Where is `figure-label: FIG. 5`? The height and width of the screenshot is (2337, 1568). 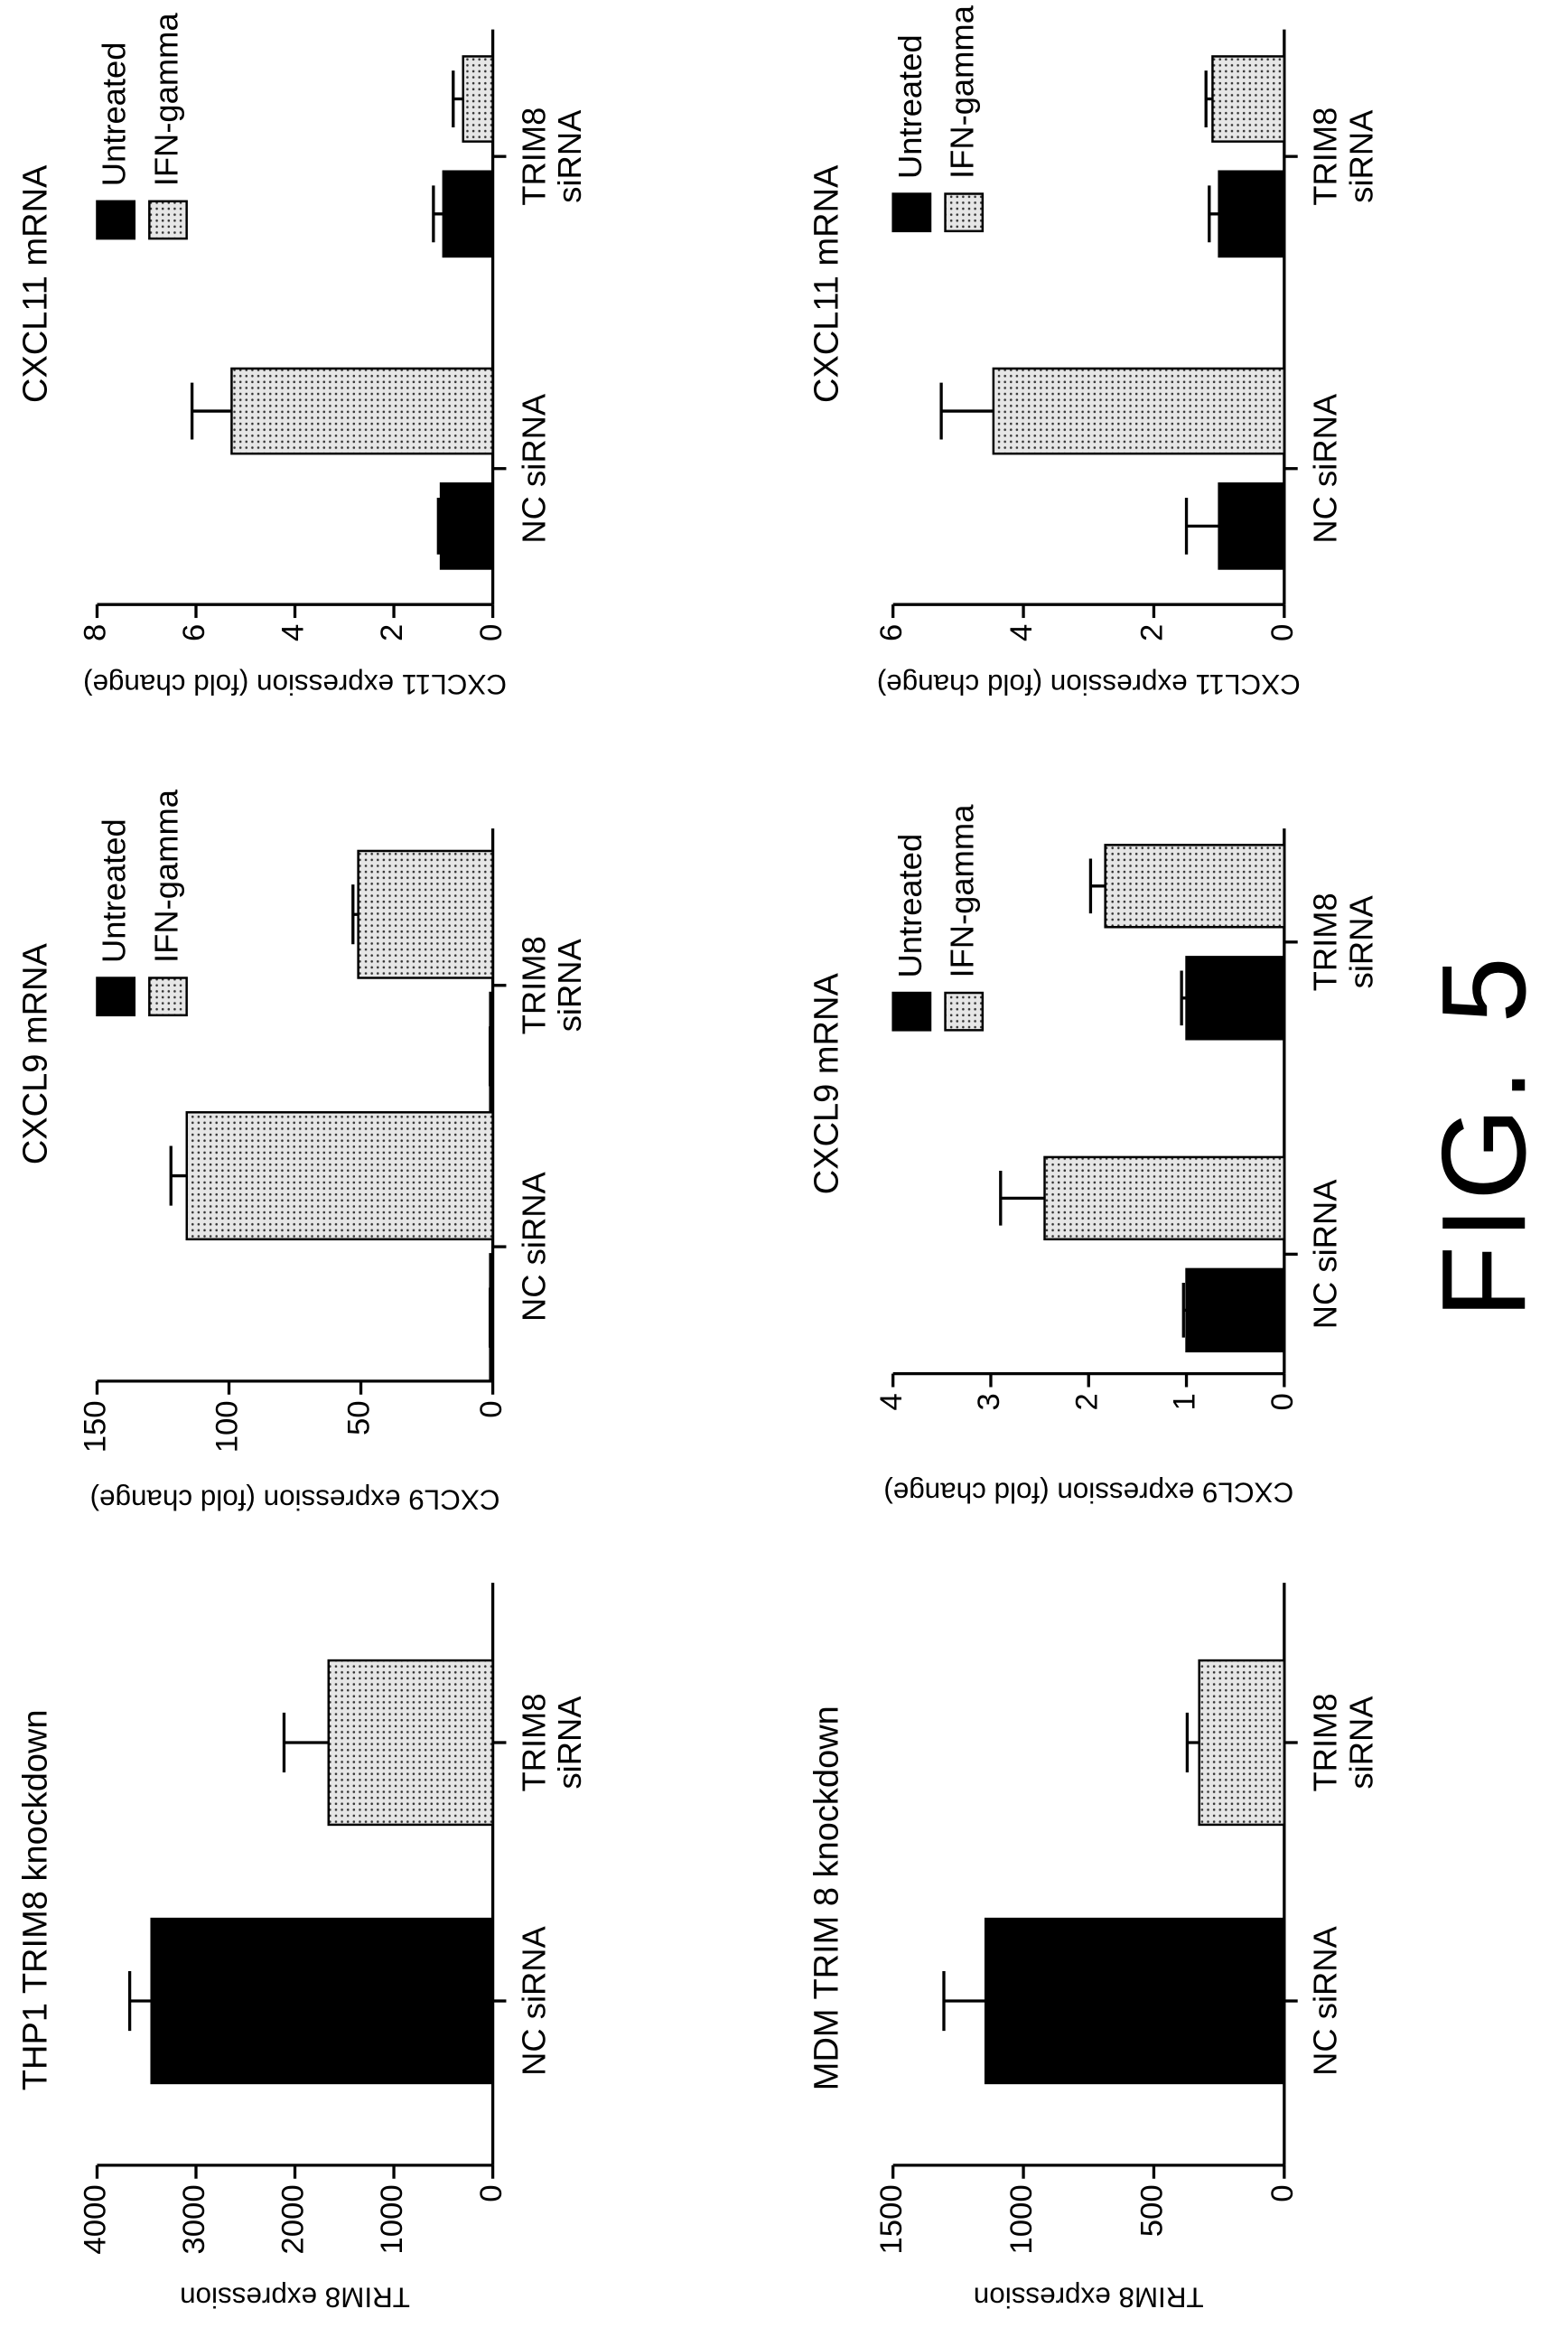 figure-label: FIG. 5 is located at coordinates (1484, 1135).